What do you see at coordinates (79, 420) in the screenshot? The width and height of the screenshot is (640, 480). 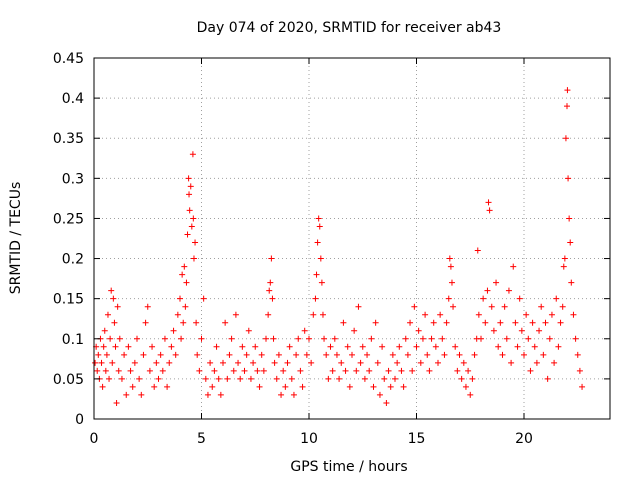 I see `y-tick-label: 0` at bounding box center [79, 420].